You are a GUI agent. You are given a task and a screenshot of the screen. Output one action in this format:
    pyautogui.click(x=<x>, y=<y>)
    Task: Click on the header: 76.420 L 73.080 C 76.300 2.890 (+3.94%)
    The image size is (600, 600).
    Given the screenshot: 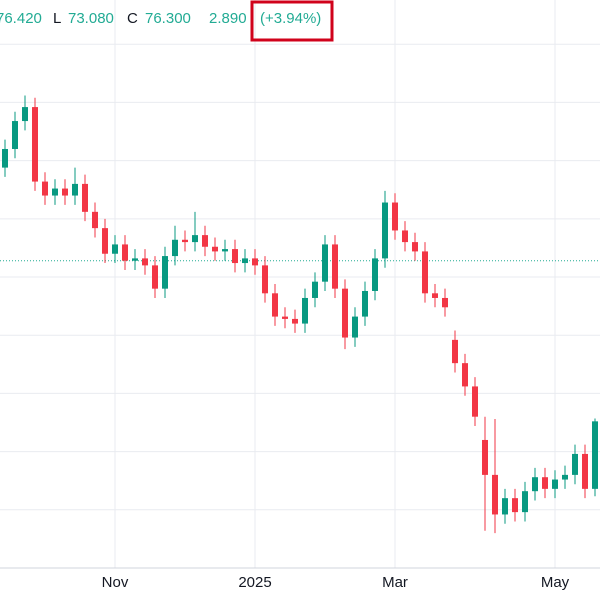 What is the action you would take?
    pyautogui.click(x=167, y=21)
    